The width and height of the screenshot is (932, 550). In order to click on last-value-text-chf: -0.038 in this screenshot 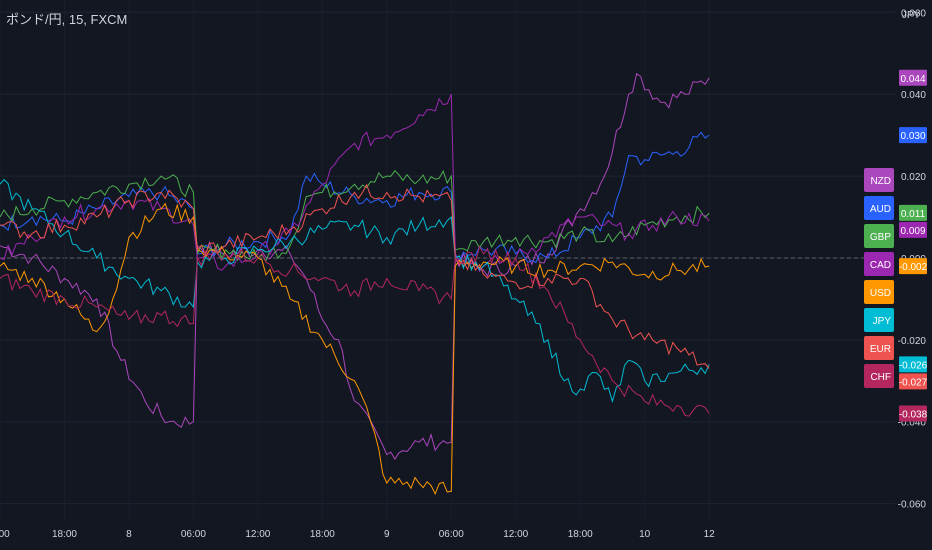, I will do `click(913, 415)`.